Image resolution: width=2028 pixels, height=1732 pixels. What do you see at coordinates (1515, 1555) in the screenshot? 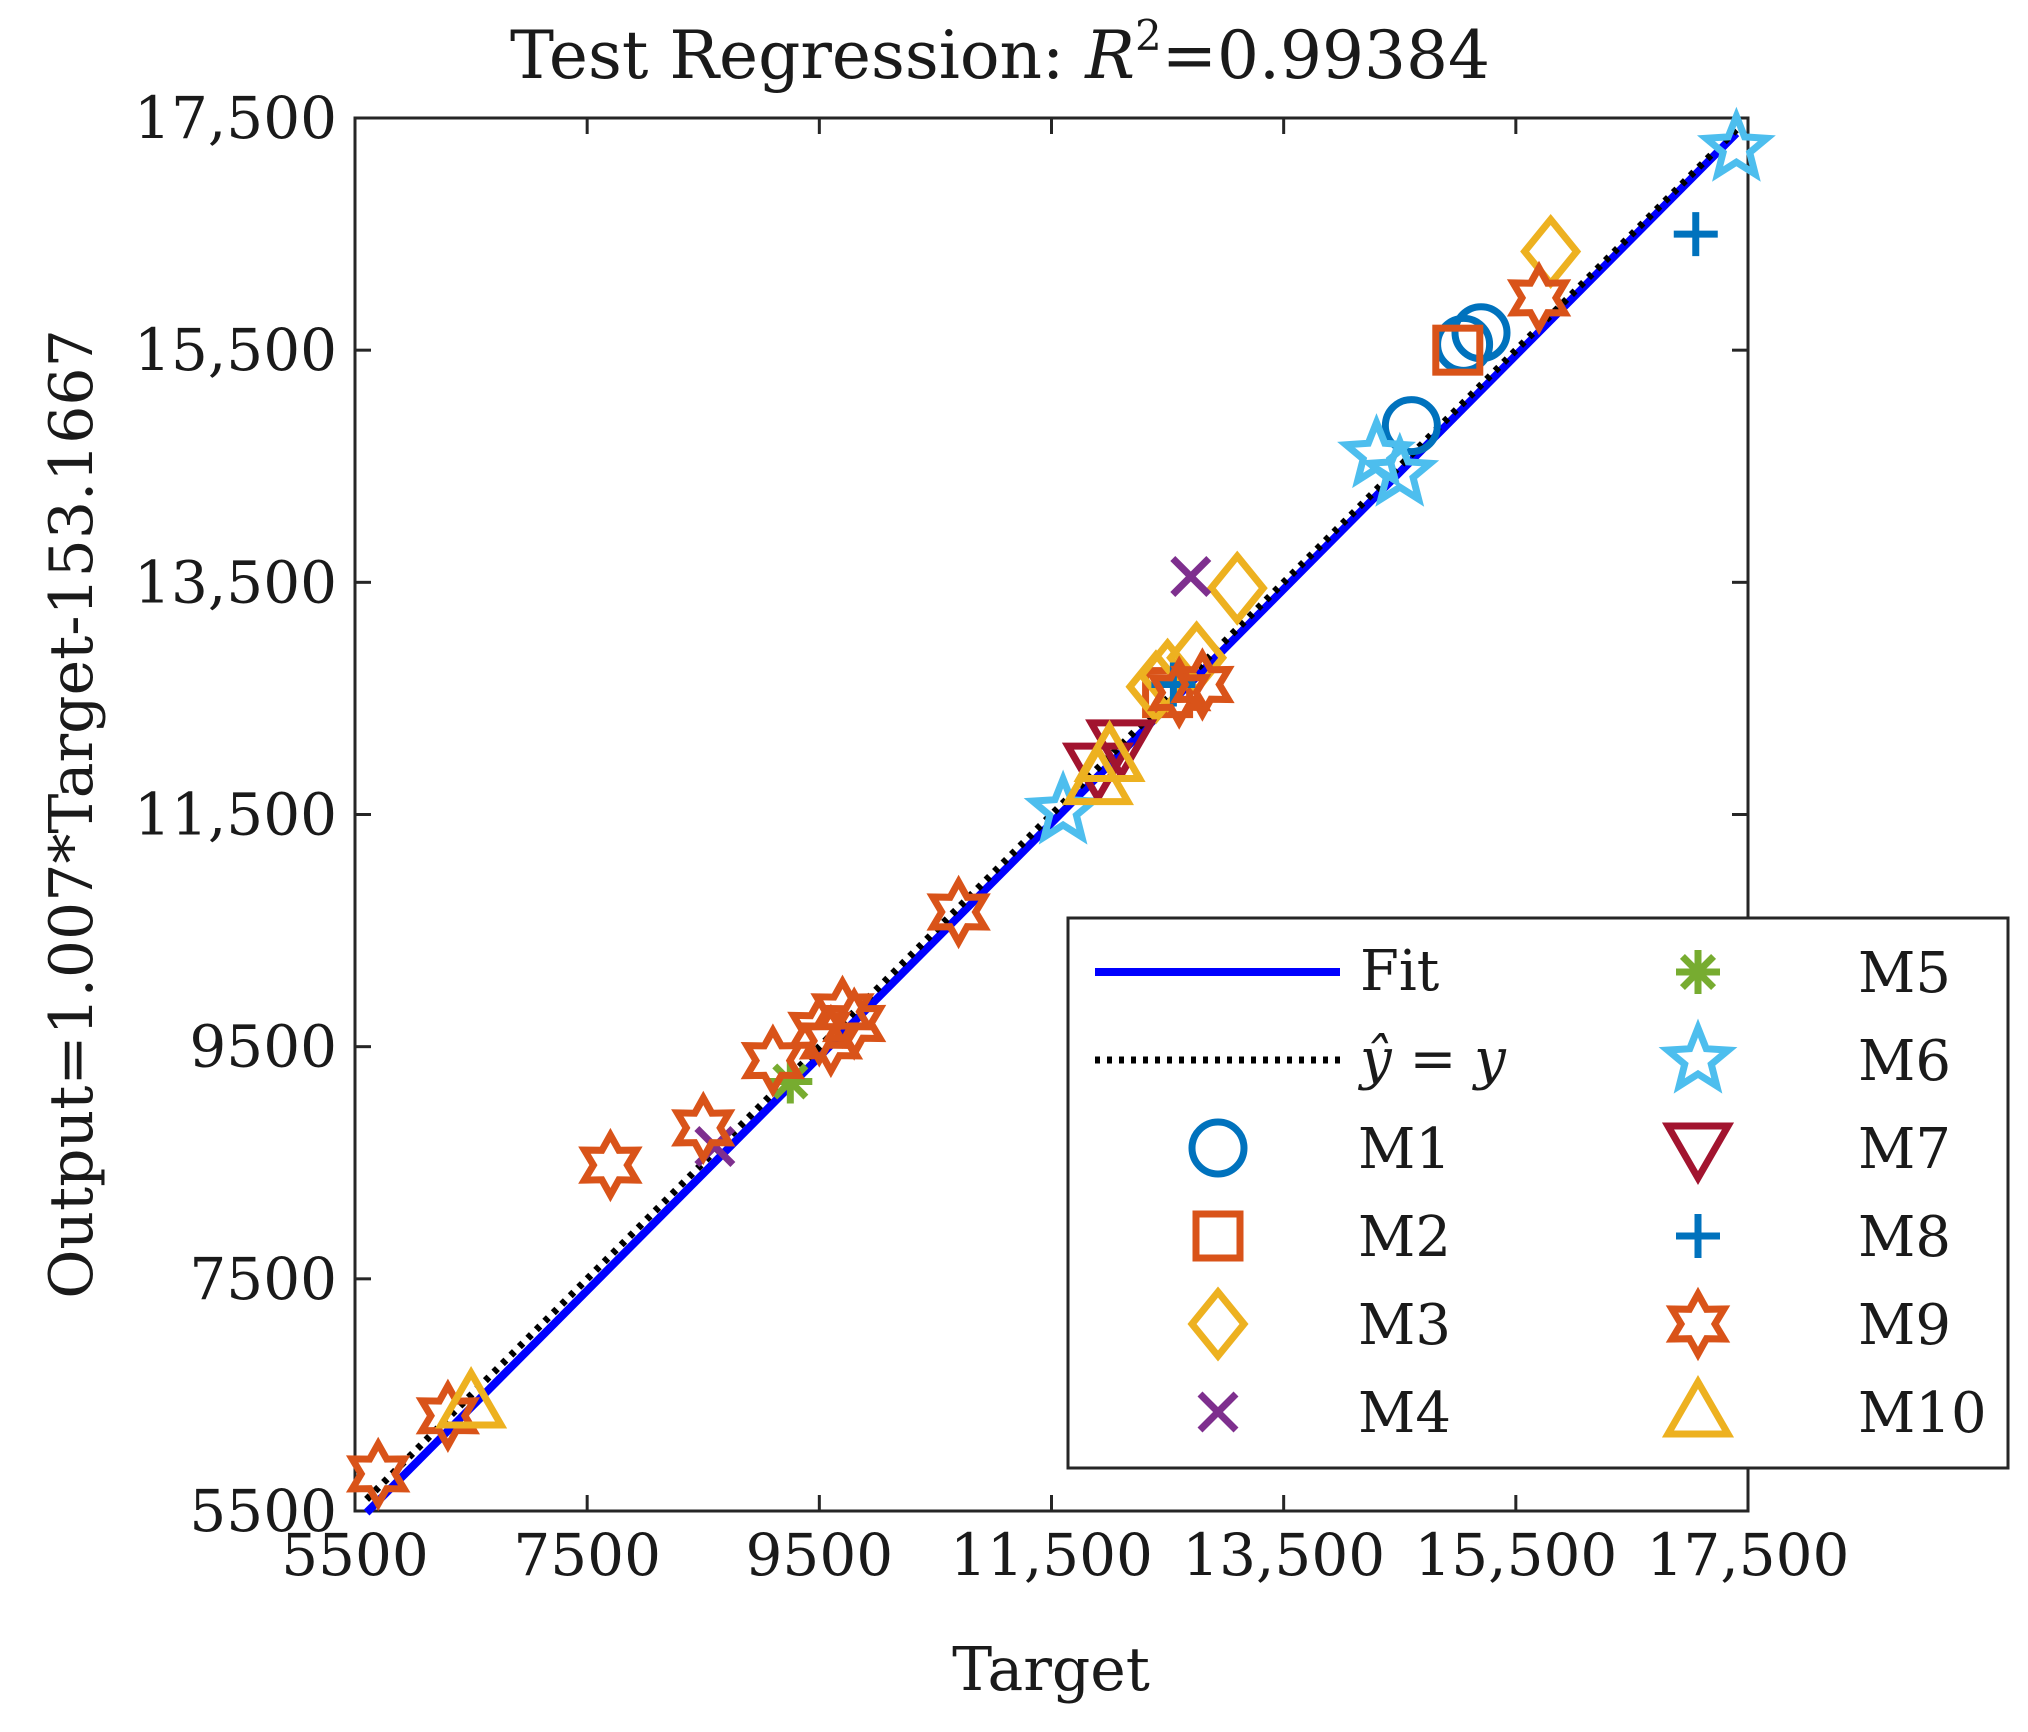
I see `x-tick-label: 15,500` at bounding box center [1515, 1555].